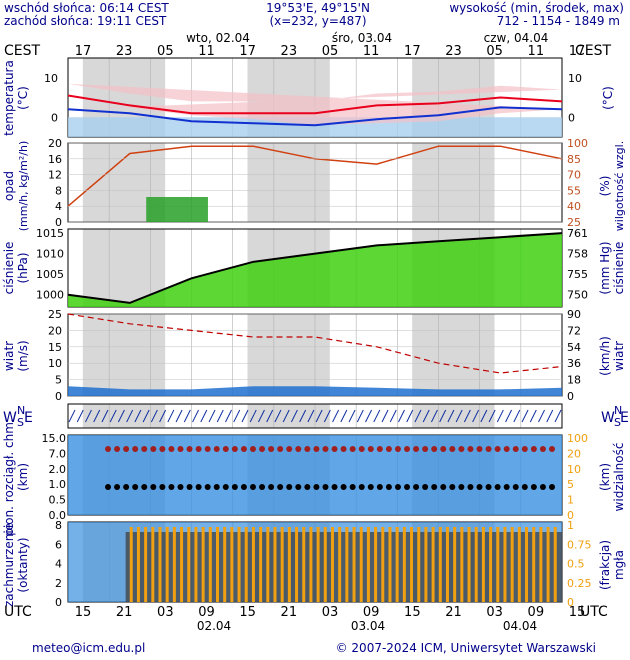 The width and height of the screenshot is (630, 660). Describe the element at coordinates (10, 418) in the screenshot. I see `compass-w-left: W` at that location.